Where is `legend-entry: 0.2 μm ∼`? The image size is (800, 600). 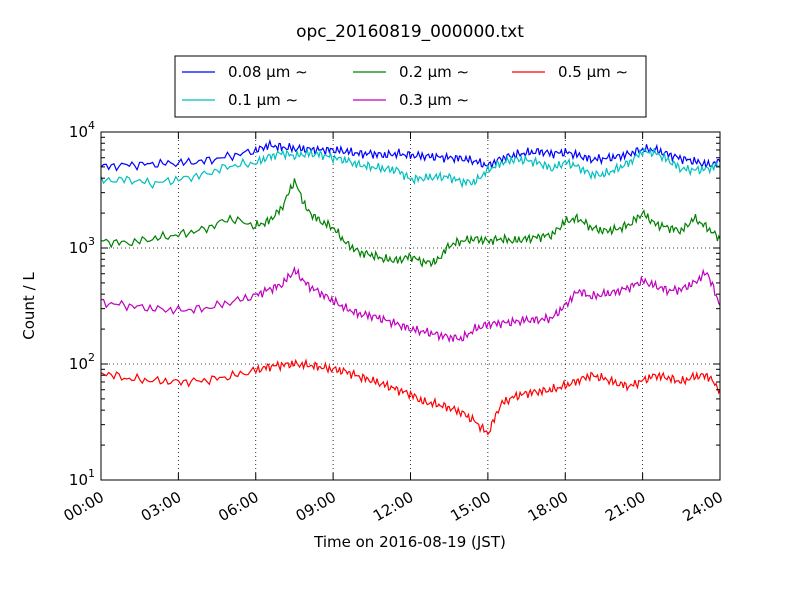
legend-entry: 0.2 μm ∼ is located at coordinates (434, 72).